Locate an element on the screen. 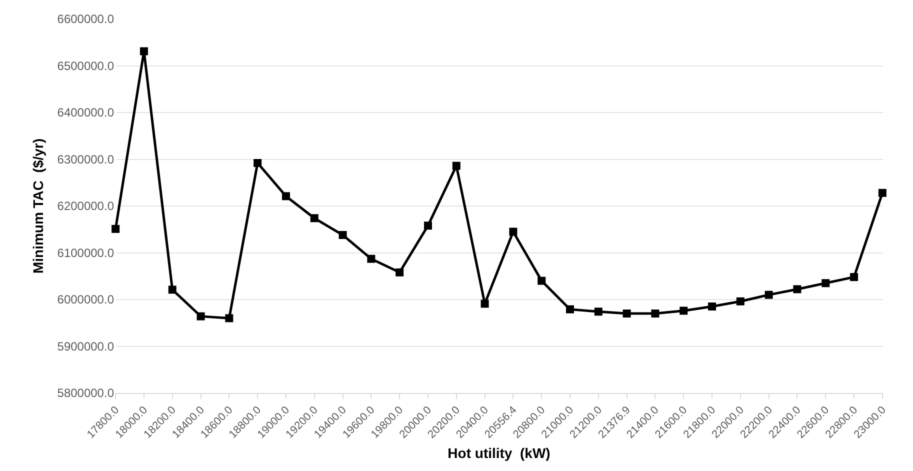 The image size is (913, 471). y-tick-label: 6200000.0 is located at coordinates (85, 206).